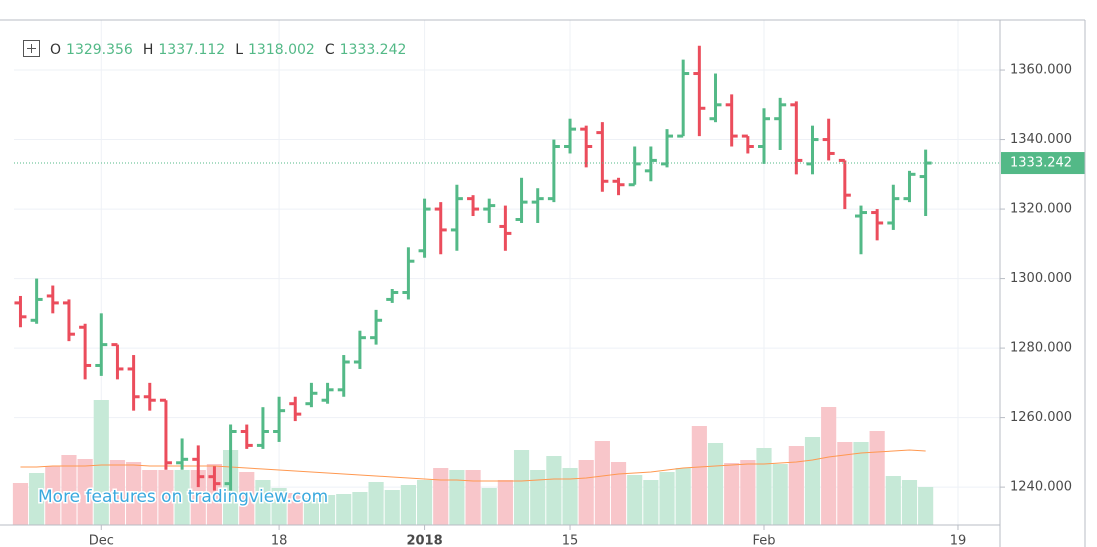 This screenshot has height=547, width=1097. Describe the element at coordinates (1041, 348) in the screenshot. I see `y-tick-label: 1280.000` at that location.